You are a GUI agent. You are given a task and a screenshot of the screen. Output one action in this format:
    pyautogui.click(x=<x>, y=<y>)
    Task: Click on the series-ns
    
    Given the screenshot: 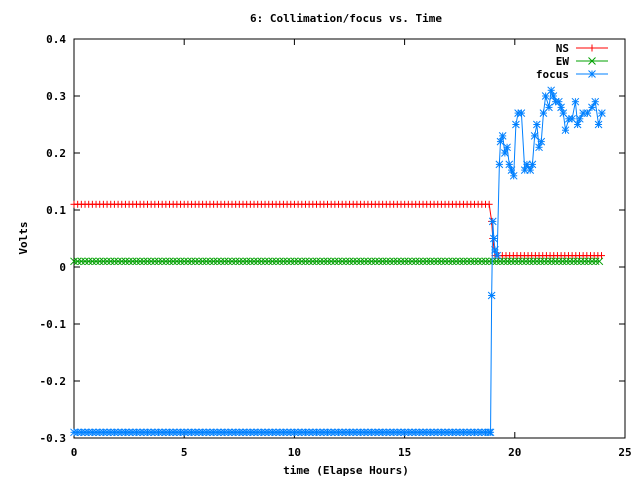 What is the action you would take?
    pyautogui.click(x=338, y=230)
    